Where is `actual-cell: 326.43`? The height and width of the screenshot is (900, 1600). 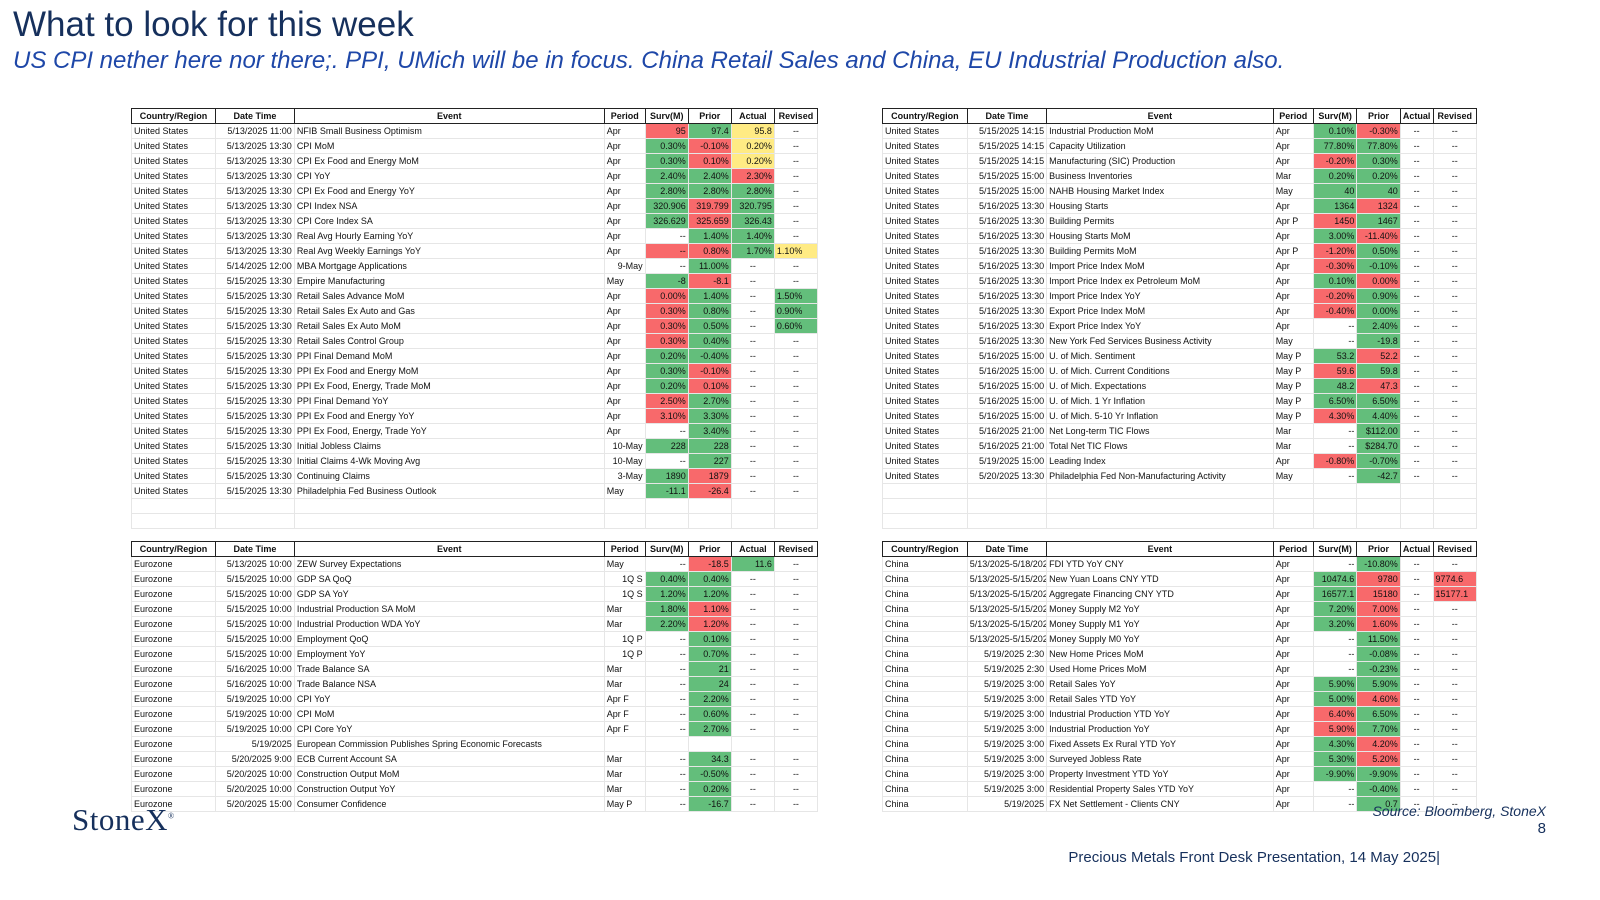 actual-cell: 326.43 is located at coordinates (752, 221).